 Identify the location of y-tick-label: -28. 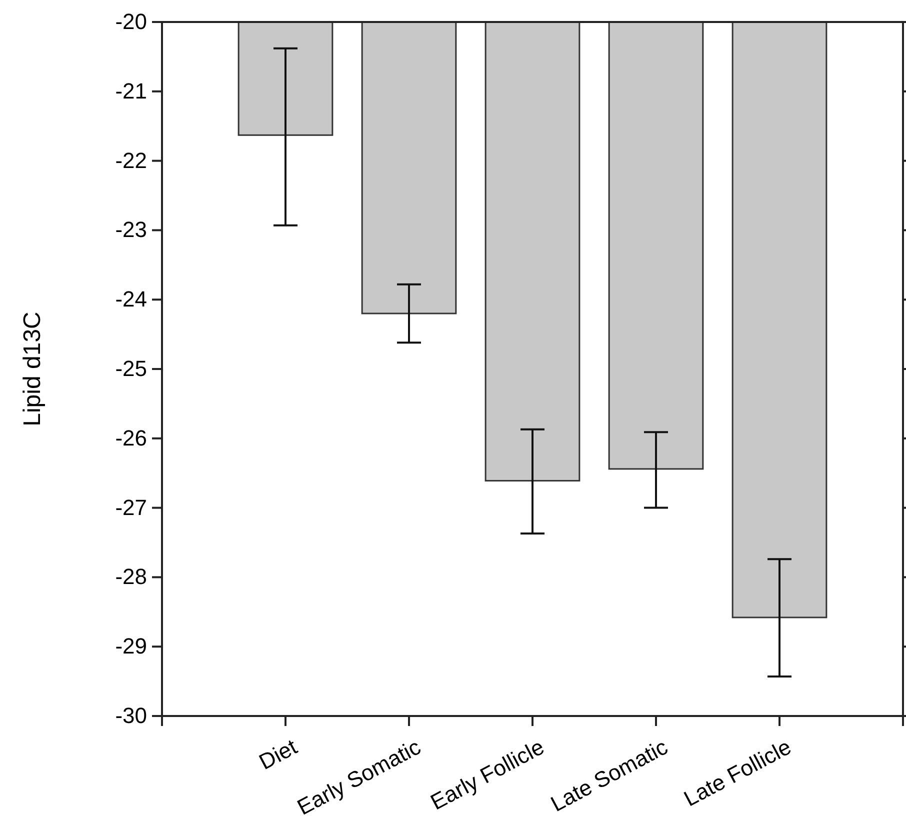
(131, 577).